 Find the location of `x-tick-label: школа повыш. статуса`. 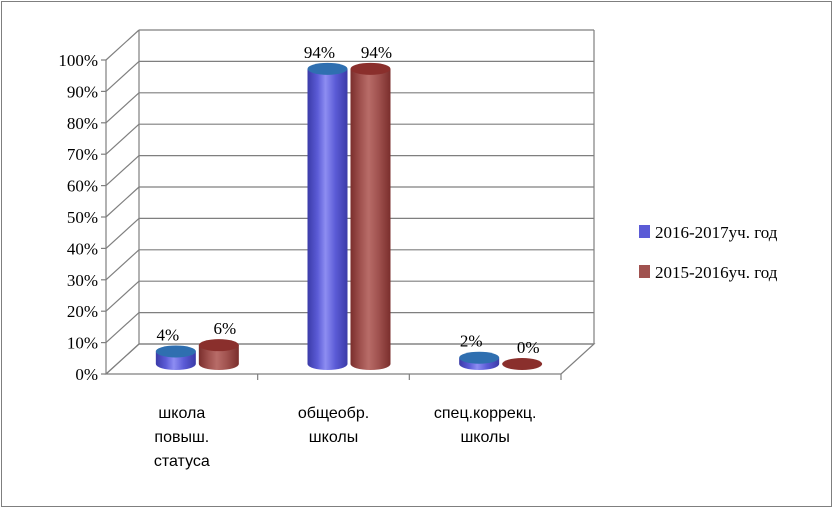

x-tick-label: школа повыш. статуса is located at coordinates (182, 437).